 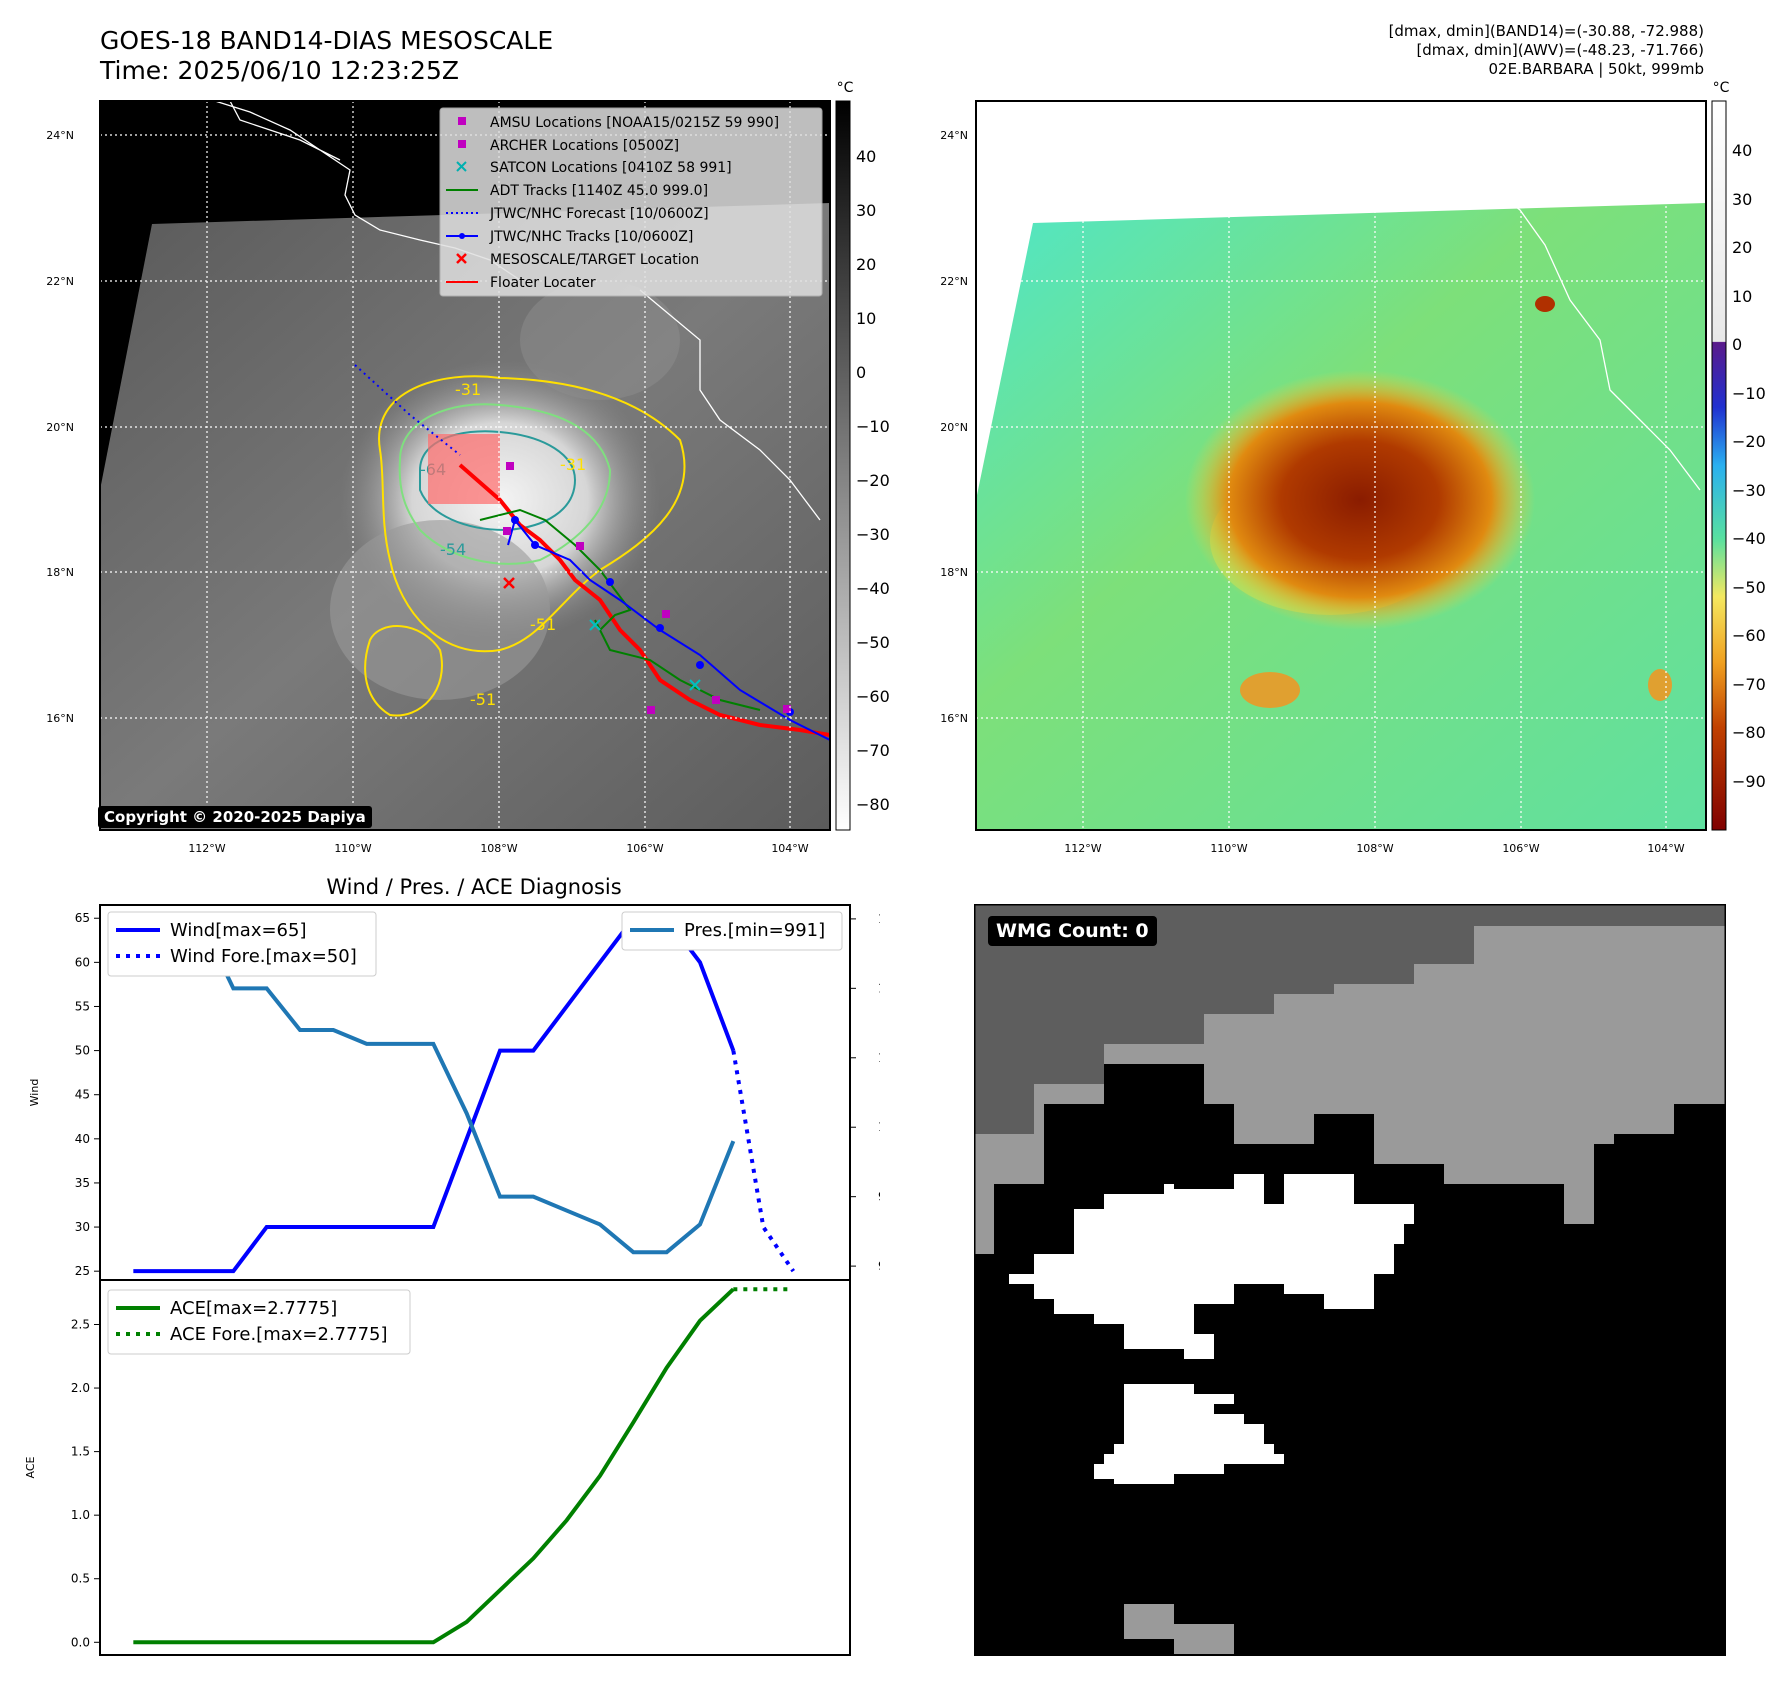 What do you see at coordinates (1596, 69) in the screenshot?
I see `stats-line-3: 02E.BARBARA | 50kt, 999mb` at bounding box center [1596, 69].